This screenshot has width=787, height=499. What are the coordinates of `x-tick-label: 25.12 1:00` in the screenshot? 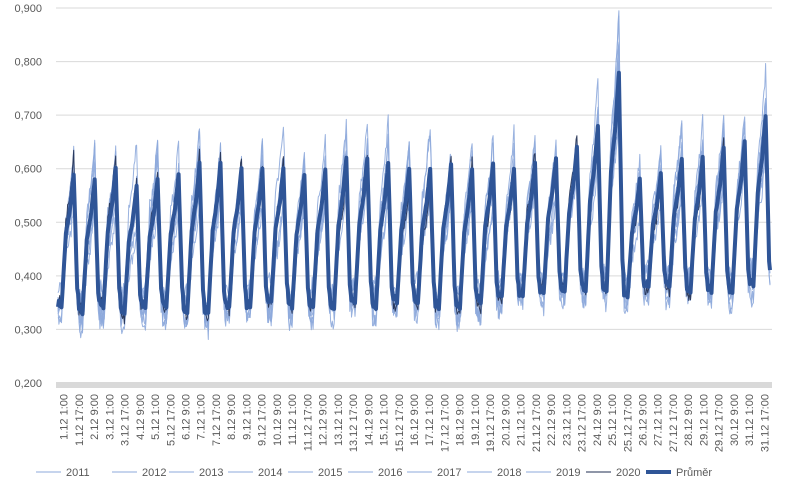 It's located at (613, 420).